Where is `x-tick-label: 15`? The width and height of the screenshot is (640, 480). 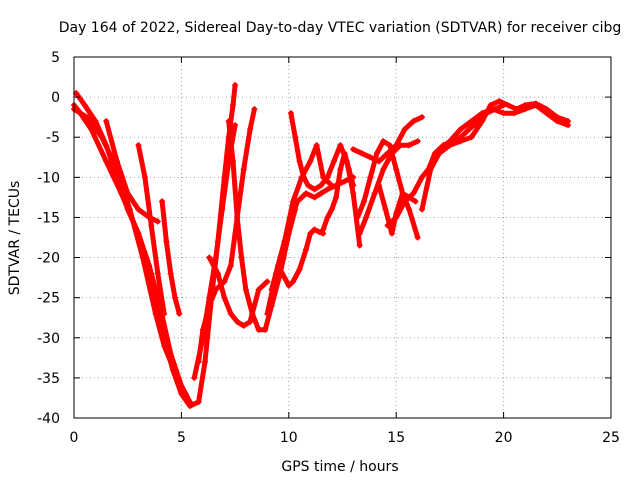
x-tick-label: 15 is located at coordinates (396, 438).